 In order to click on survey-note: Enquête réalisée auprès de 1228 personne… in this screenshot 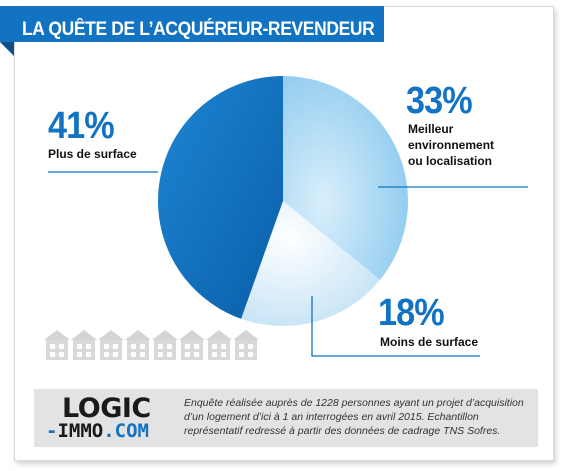, I will do `click(354, 417)`.